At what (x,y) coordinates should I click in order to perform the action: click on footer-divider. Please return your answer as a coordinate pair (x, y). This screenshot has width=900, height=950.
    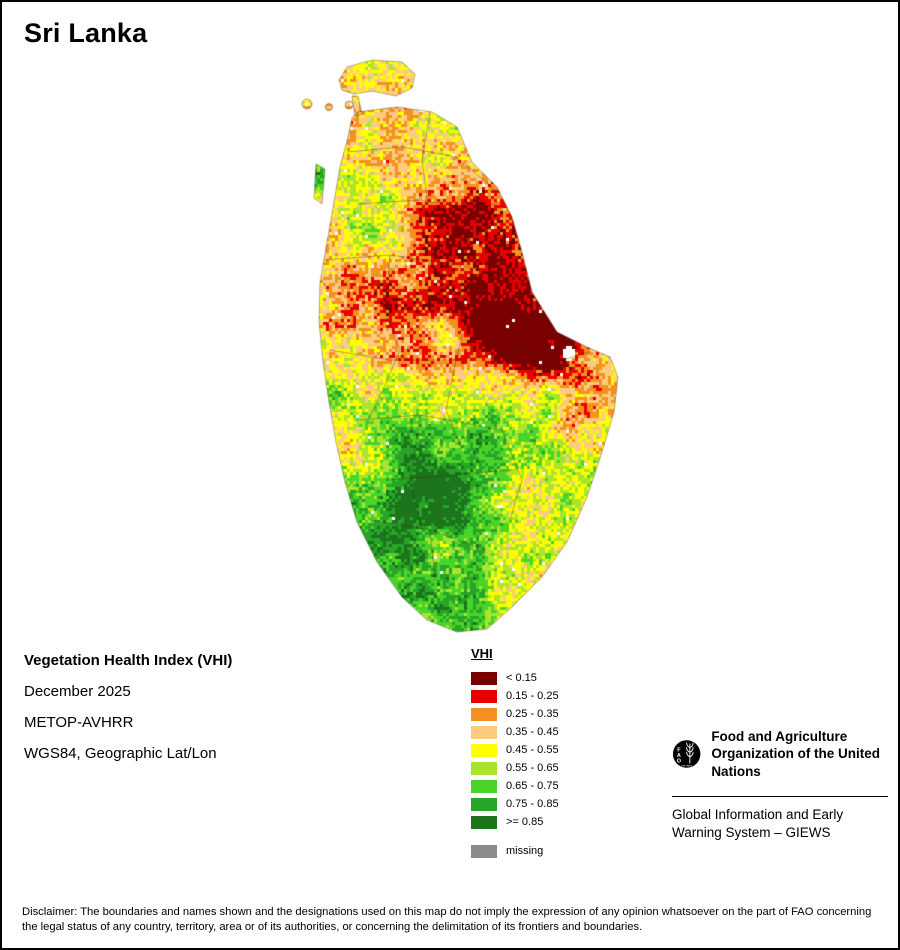
    Looking at the image, I should click on (780, 796).